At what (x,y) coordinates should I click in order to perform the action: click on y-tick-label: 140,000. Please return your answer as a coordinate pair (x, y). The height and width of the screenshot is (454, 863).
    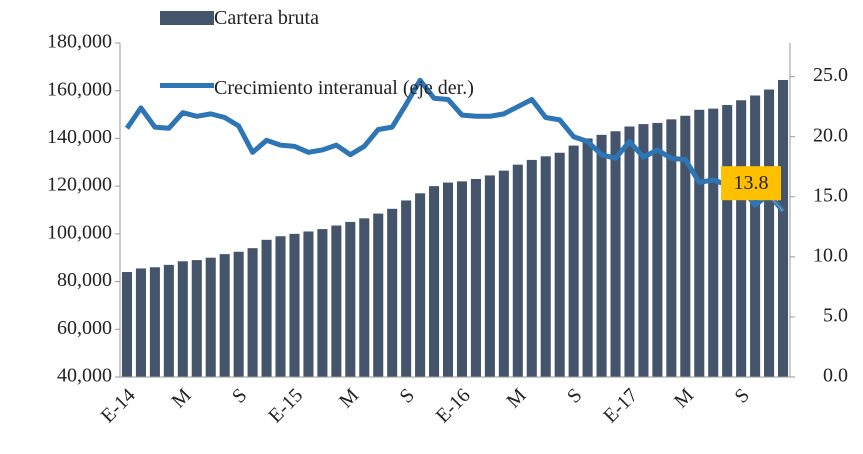
    Looking at the image, I should click on (79, 137).